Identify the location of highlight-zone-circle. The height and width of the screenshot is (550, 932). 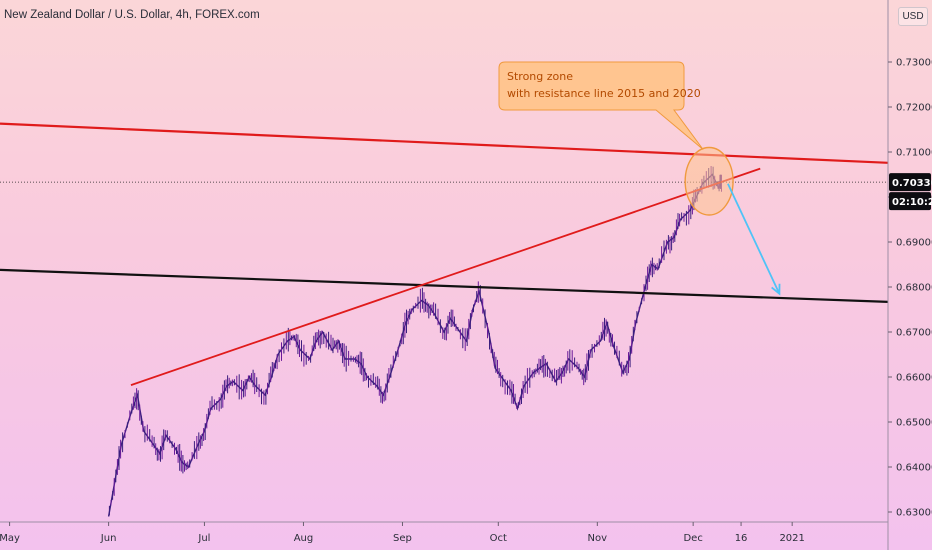
(709, 181).